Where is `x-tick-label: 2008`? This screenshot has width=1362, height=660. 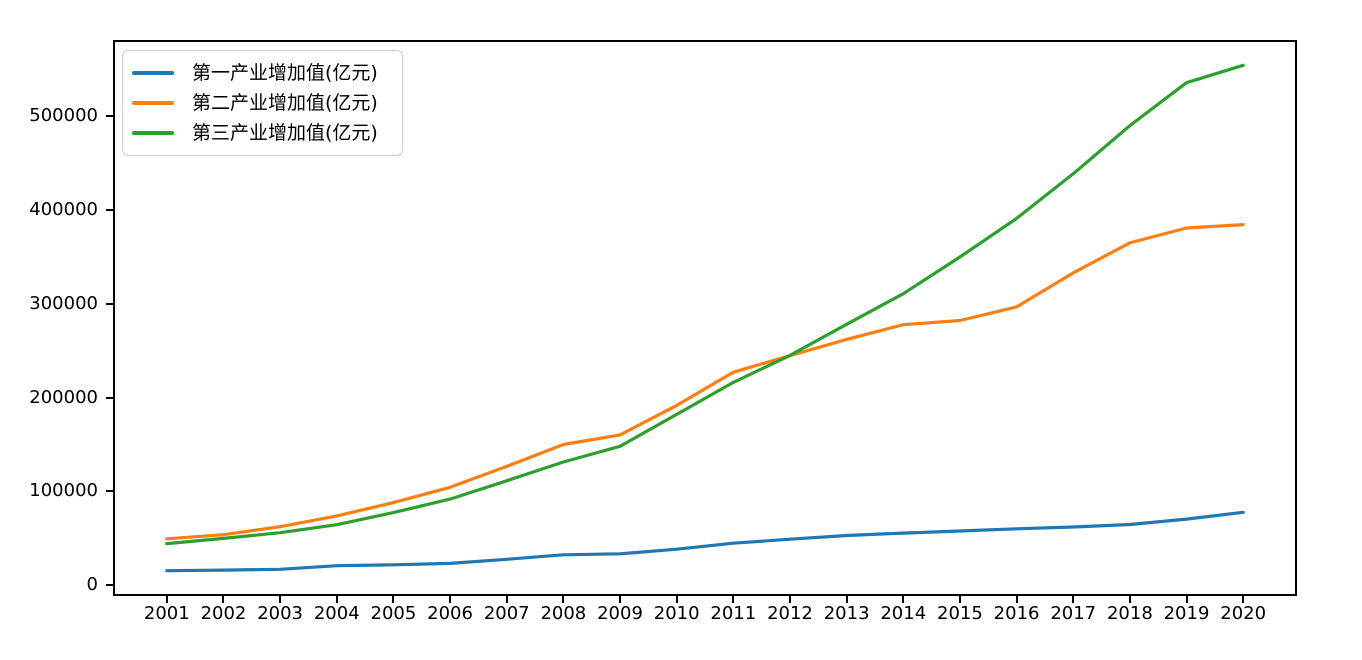 x-tick-label: 2008 is located at coordinates (563, 613).